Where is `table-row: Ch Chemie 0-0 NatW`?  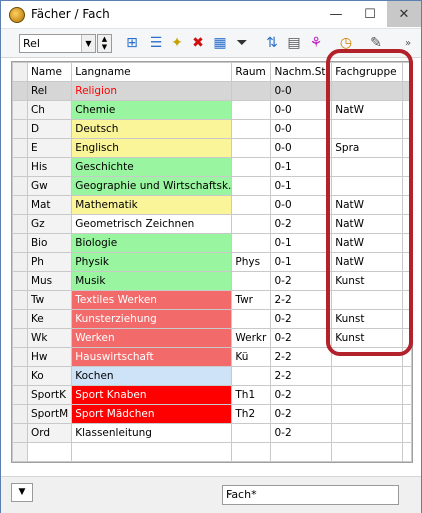 table-row: Ch Chemie 0-0 NatW is located at coordinates (212, 110).